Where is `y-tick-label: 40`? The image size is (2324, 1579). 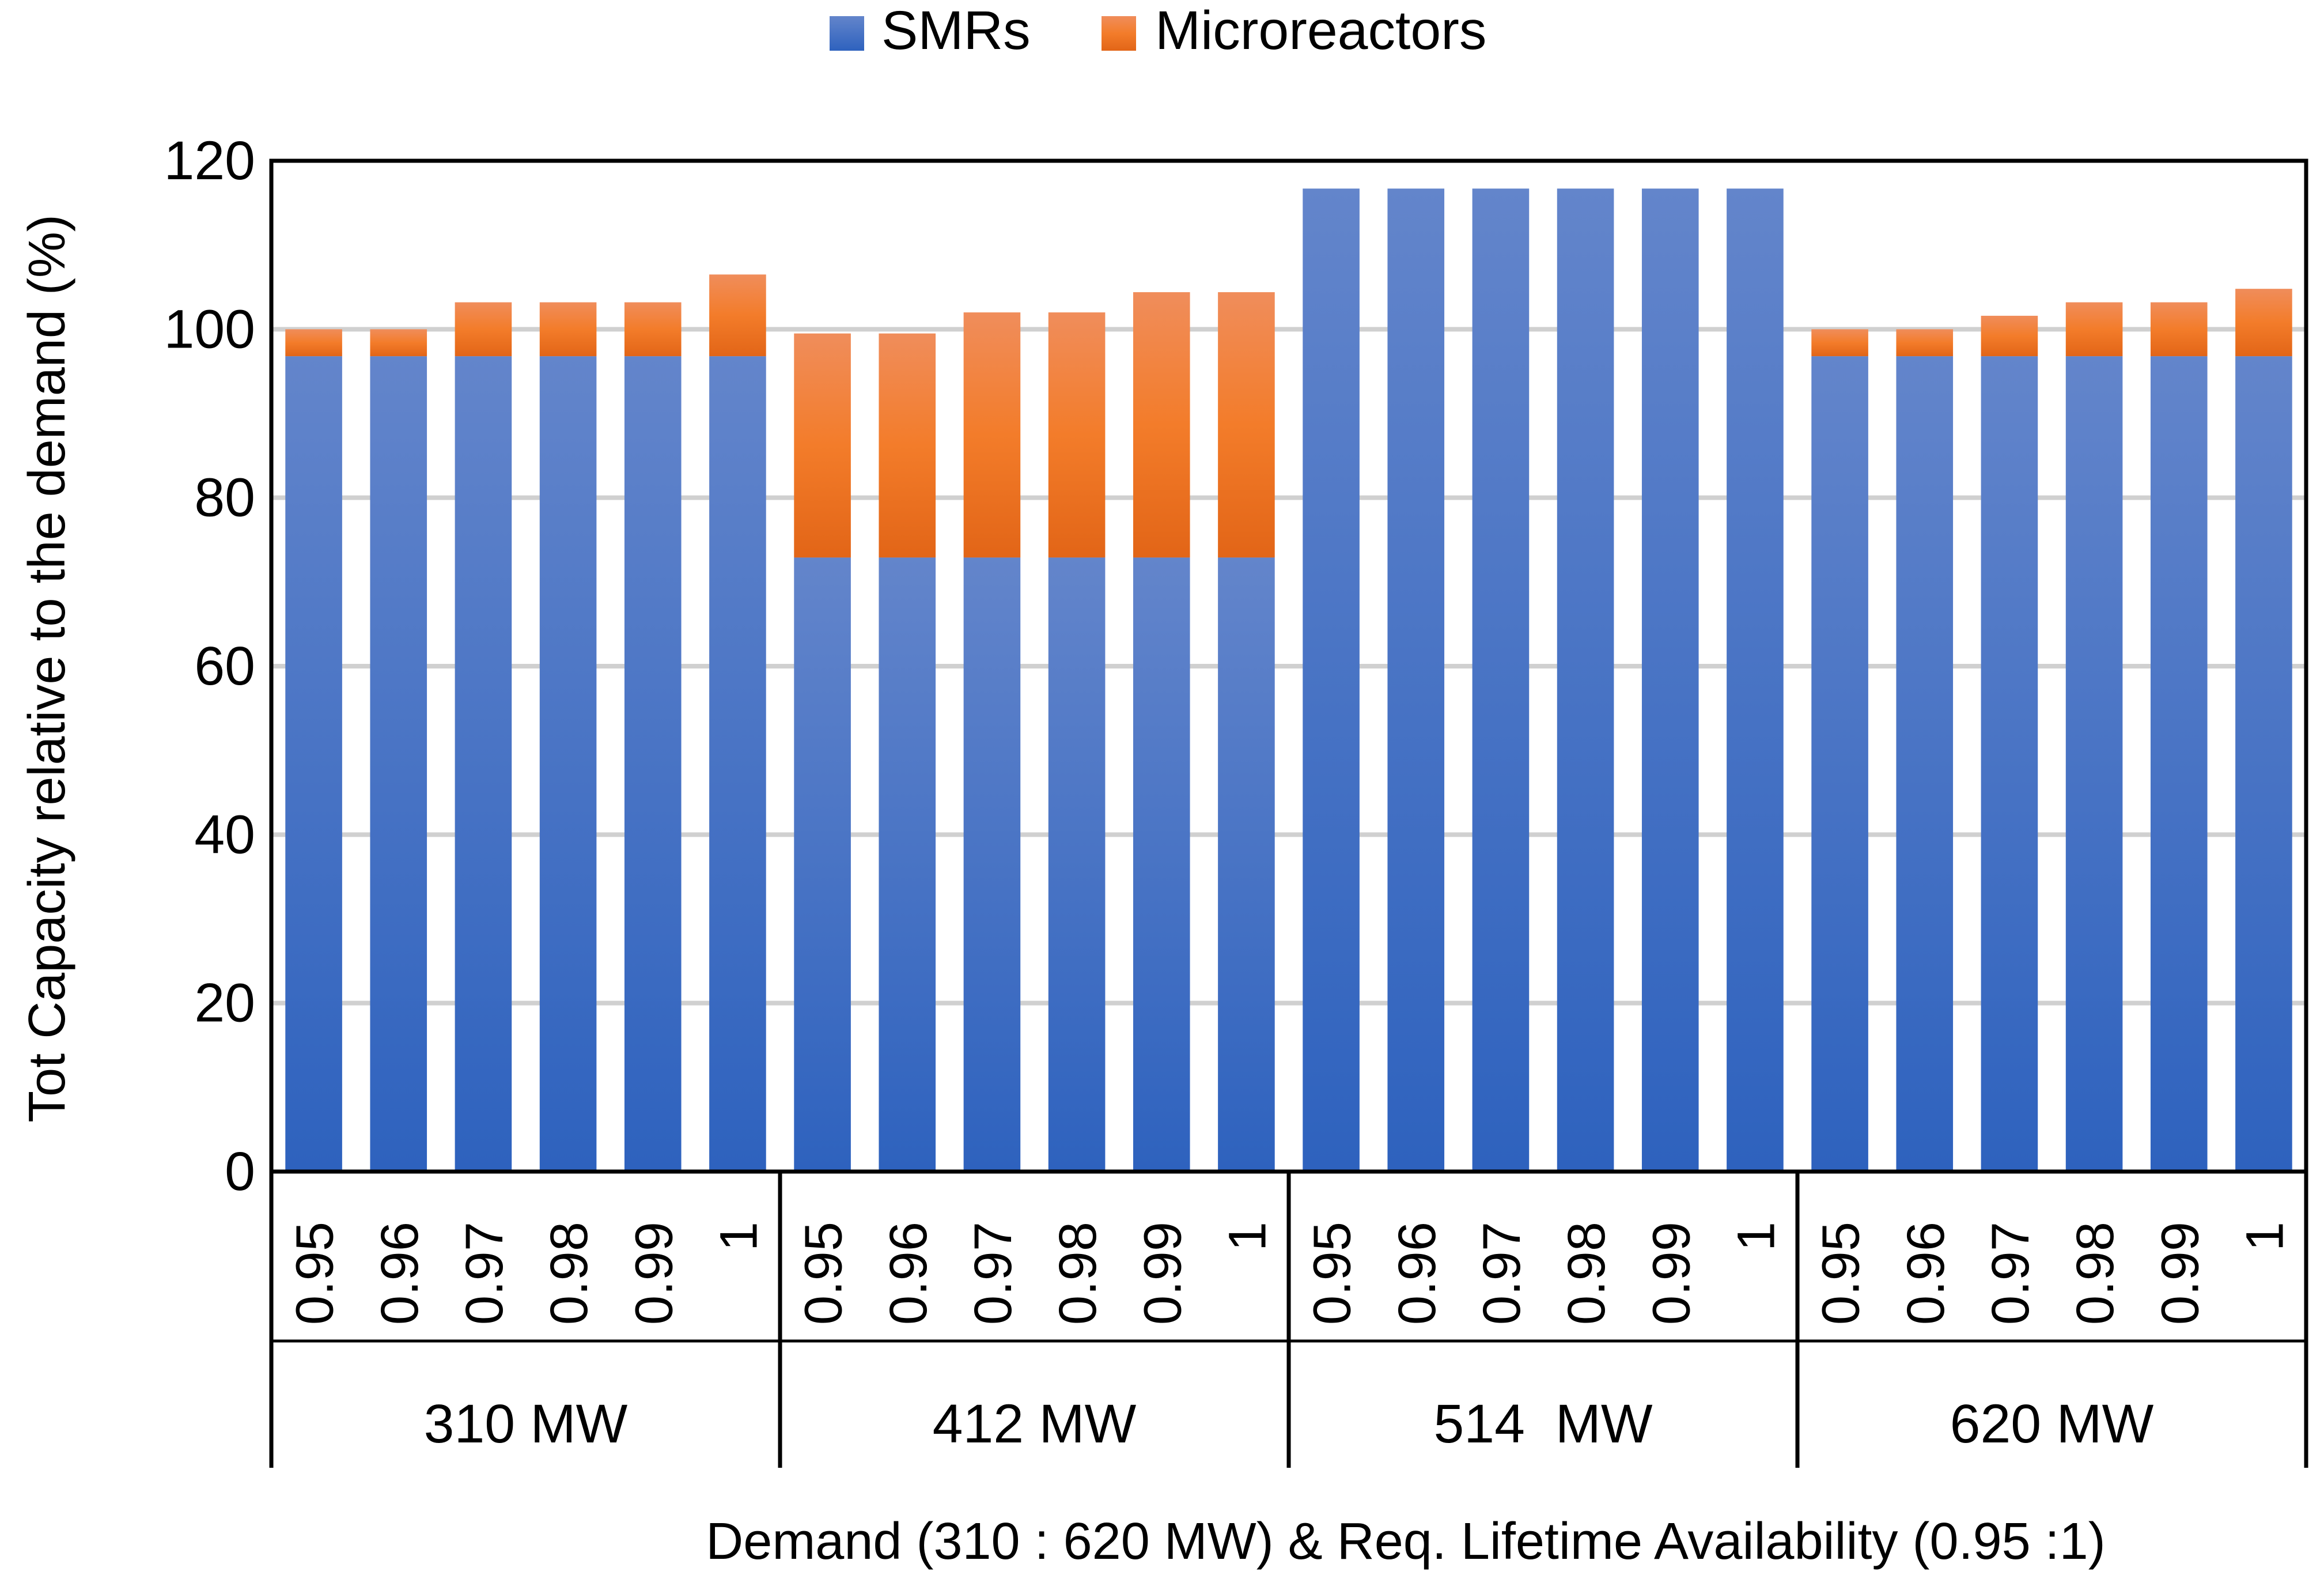 y-tick-label: 40 is located at coordinates (224, 834).